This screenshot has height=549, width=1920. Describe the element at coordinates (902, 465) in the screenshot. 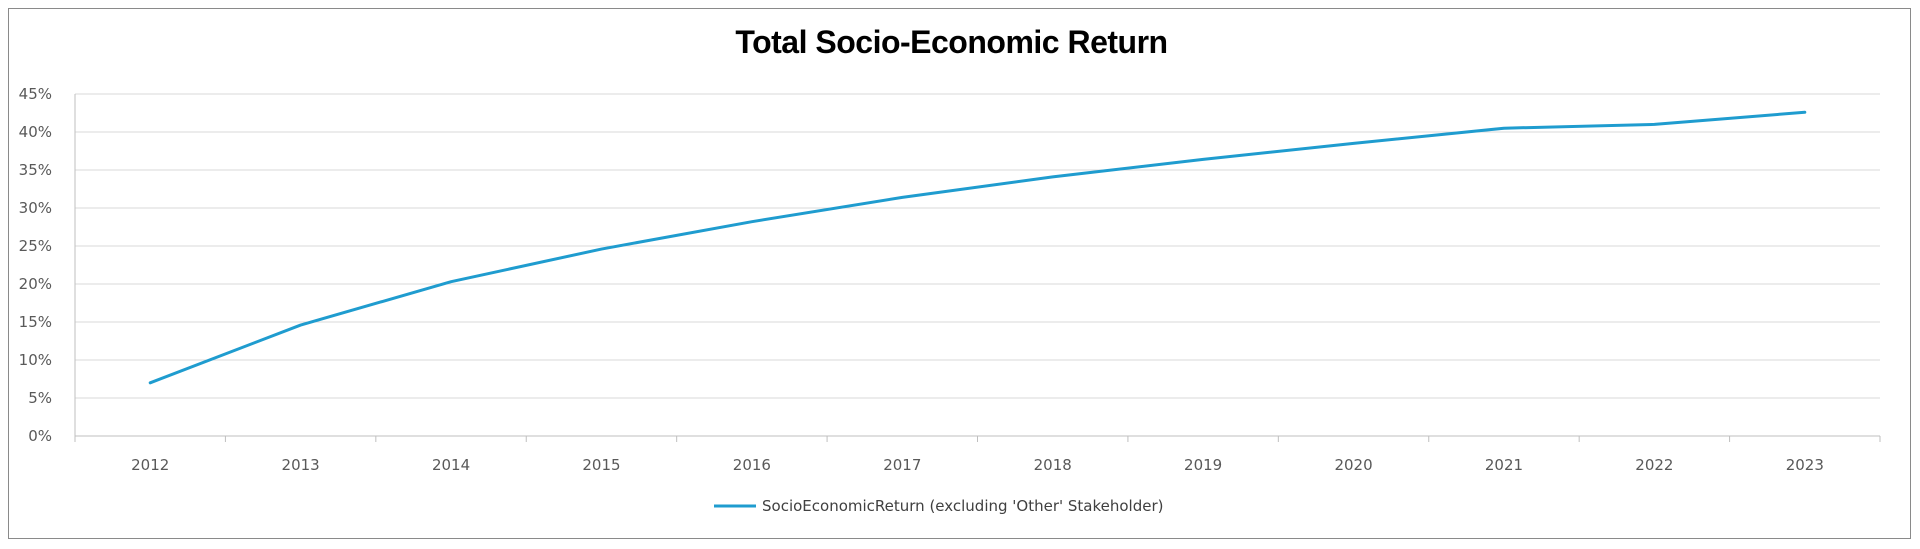

I see `x-tick-label: 2017` at that location.